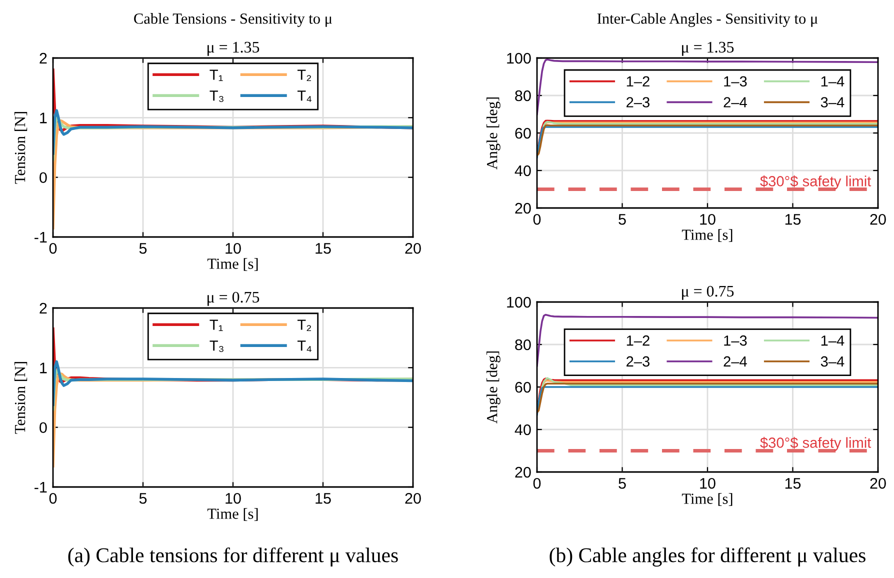 The height and width of the screenshot is (578, 894). Describe the element at coordinates (233, 557) in the screenshot. I see `text: (a) Cable tensions for different μ values` at that location.